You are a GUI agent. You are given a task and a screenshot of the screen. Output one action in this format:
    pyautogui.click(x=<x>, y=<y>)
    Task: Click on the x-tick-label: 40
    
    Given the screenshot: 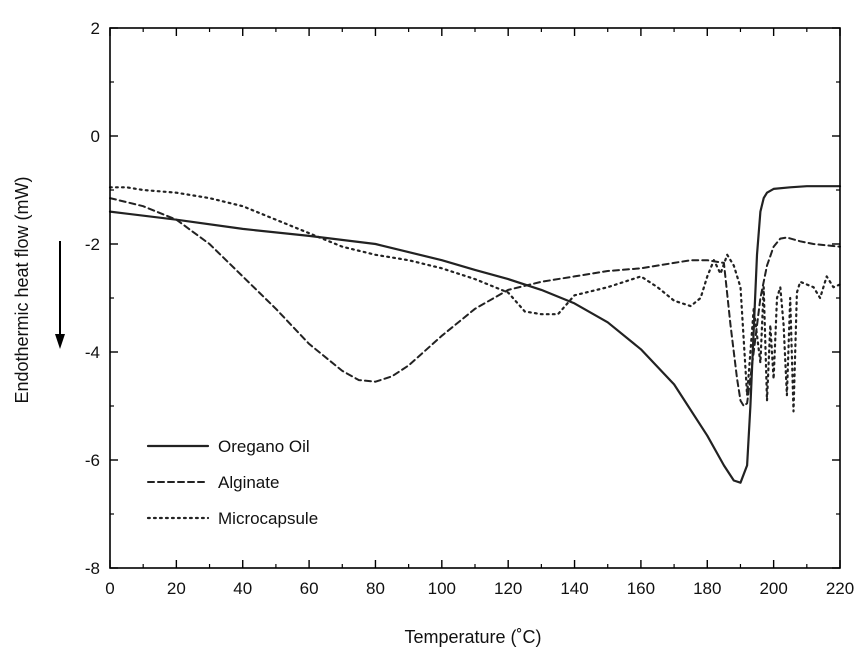 What is the action you would take?
    pyautogui.click(x=242, y=588)
    